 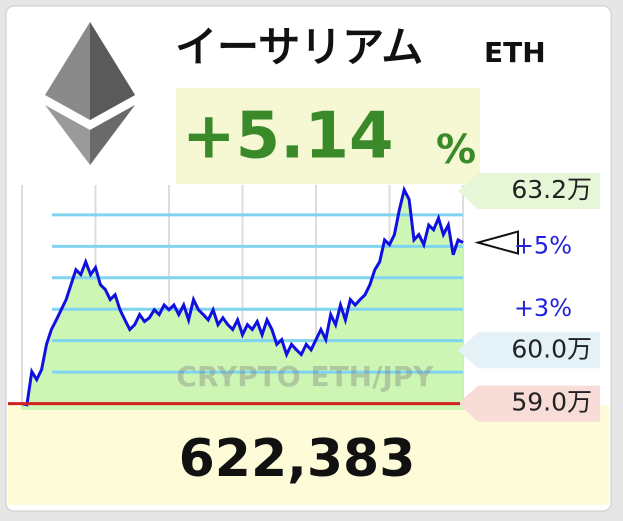 I want to click on current-marker, so click(x=496, y=242).